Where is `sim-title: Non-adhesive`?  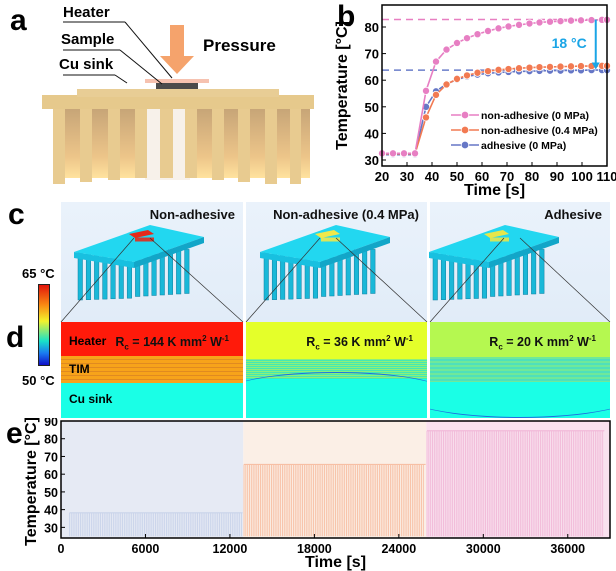
sim-title: Non-adhesive is located at coordinates (192, 214).